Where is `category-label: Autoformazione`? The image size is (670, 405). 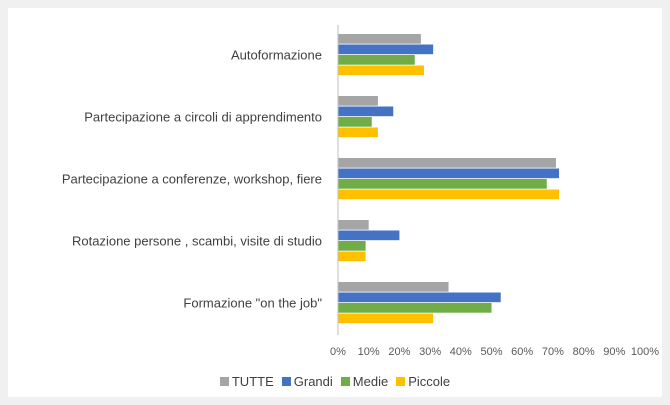 category-label: Autoformazione is located at coordinates (167, 55).